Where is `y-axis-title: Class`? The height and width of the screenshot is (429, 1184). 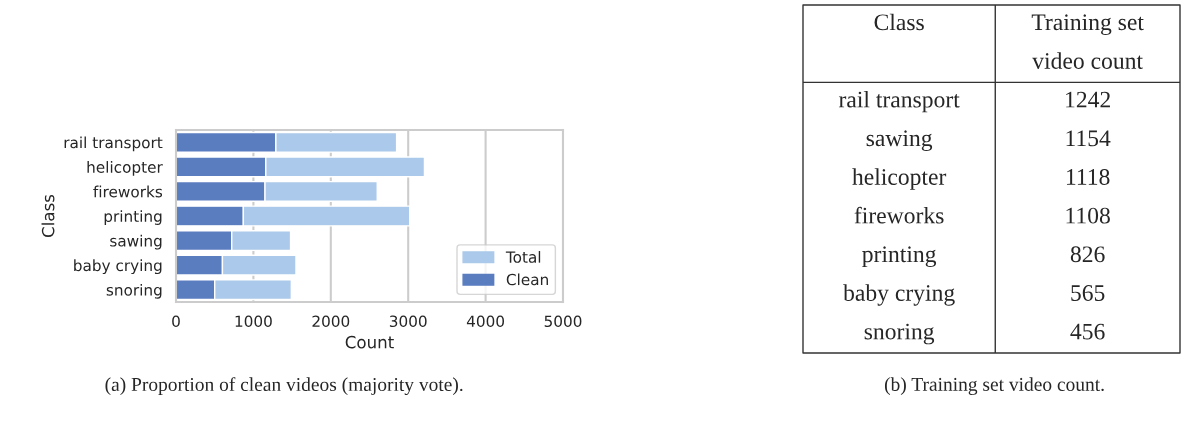 y-axis-title: Class is located at coordinates (48, 215).